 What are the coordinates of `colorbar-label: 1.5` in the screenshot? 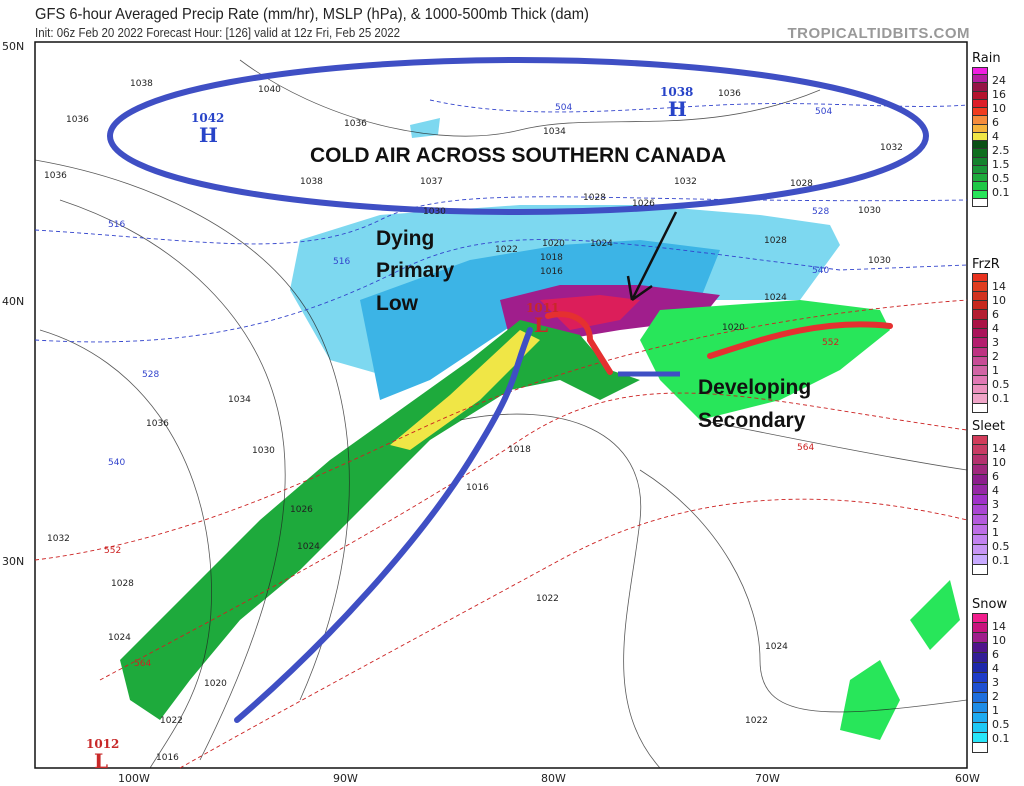 It's located at (1001, 164).